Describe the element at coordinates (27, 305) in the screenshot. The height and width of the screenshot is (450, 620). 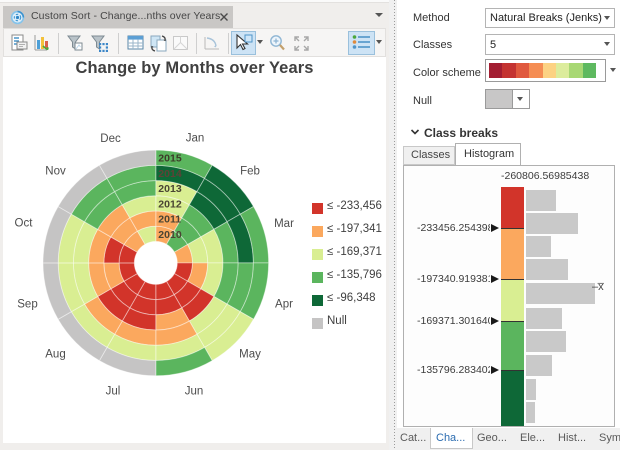
I see `svg-text: Sep` at that location.